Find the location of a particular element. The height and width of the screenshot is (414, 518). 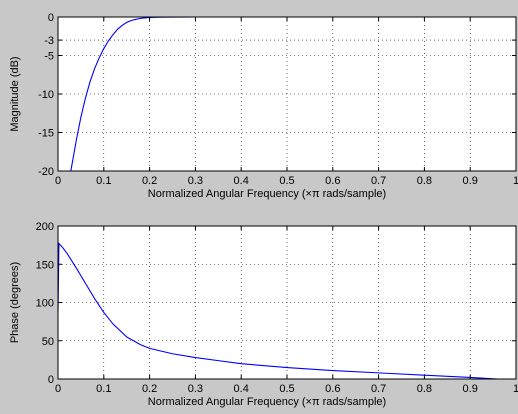

mag-xtick-label: 0.1 is located at coordinates (103, 181).